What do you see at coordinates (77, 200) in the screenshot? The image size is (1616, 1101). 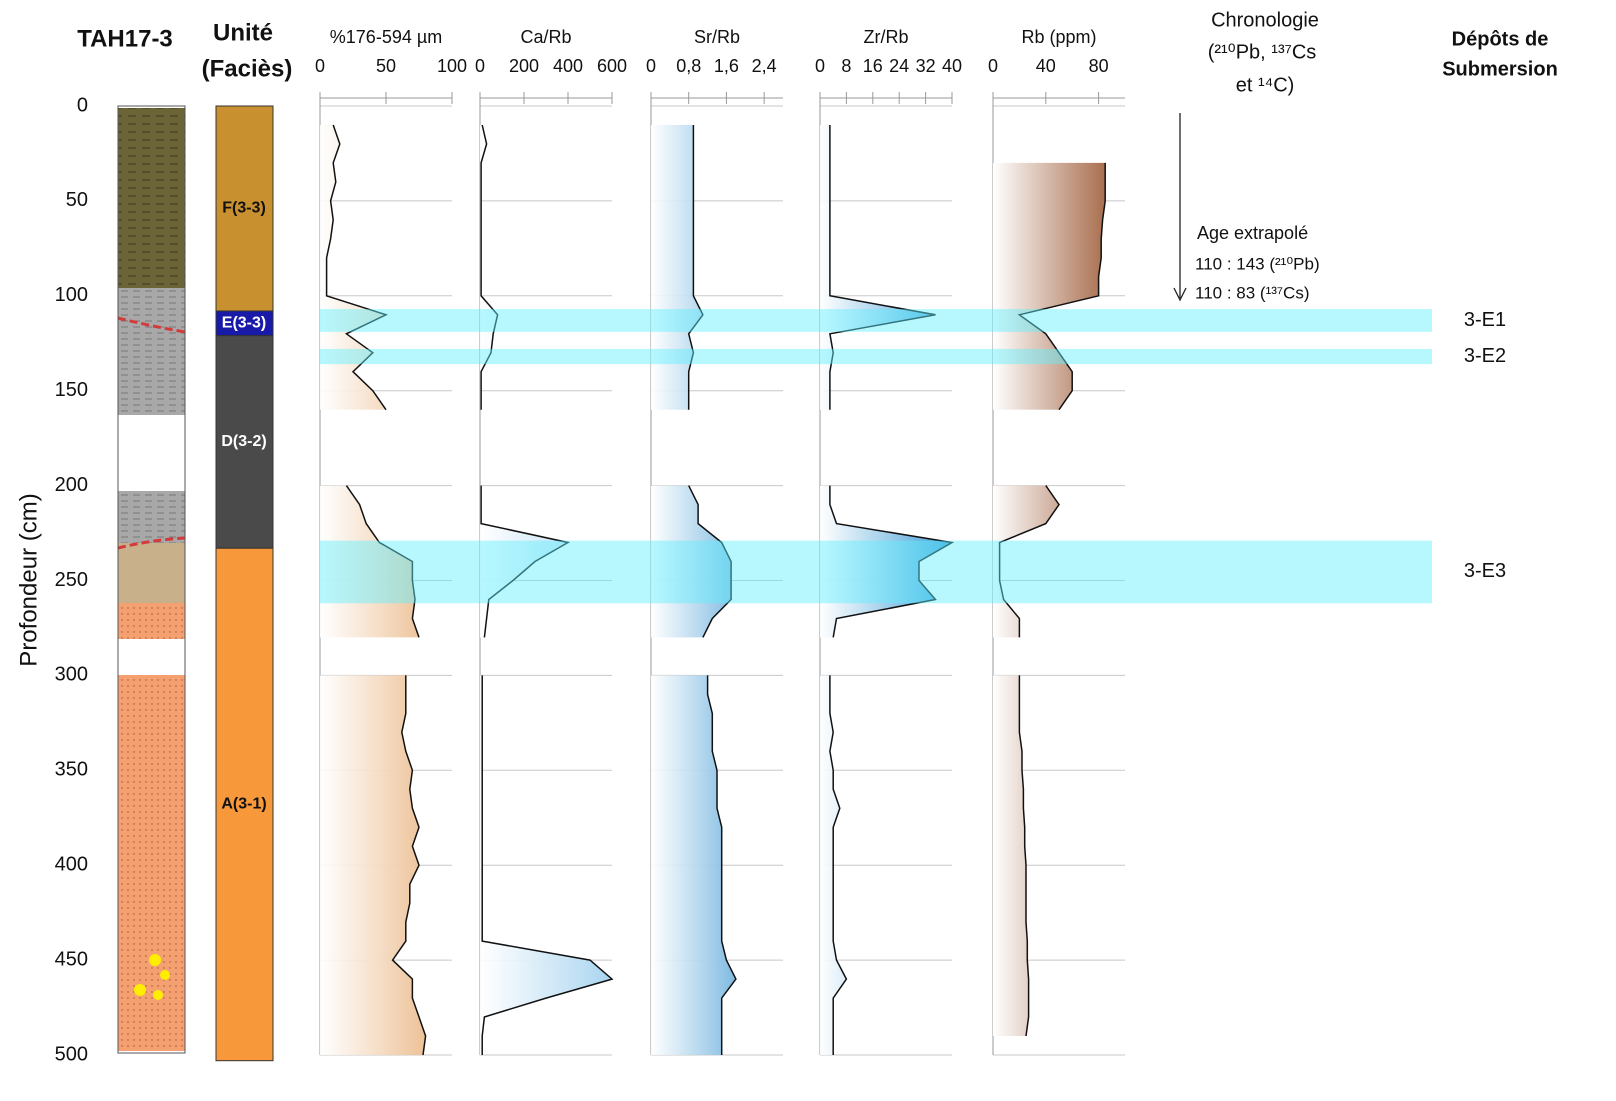 I see `y-tick-label: 50` at bounding box center [77, 200].